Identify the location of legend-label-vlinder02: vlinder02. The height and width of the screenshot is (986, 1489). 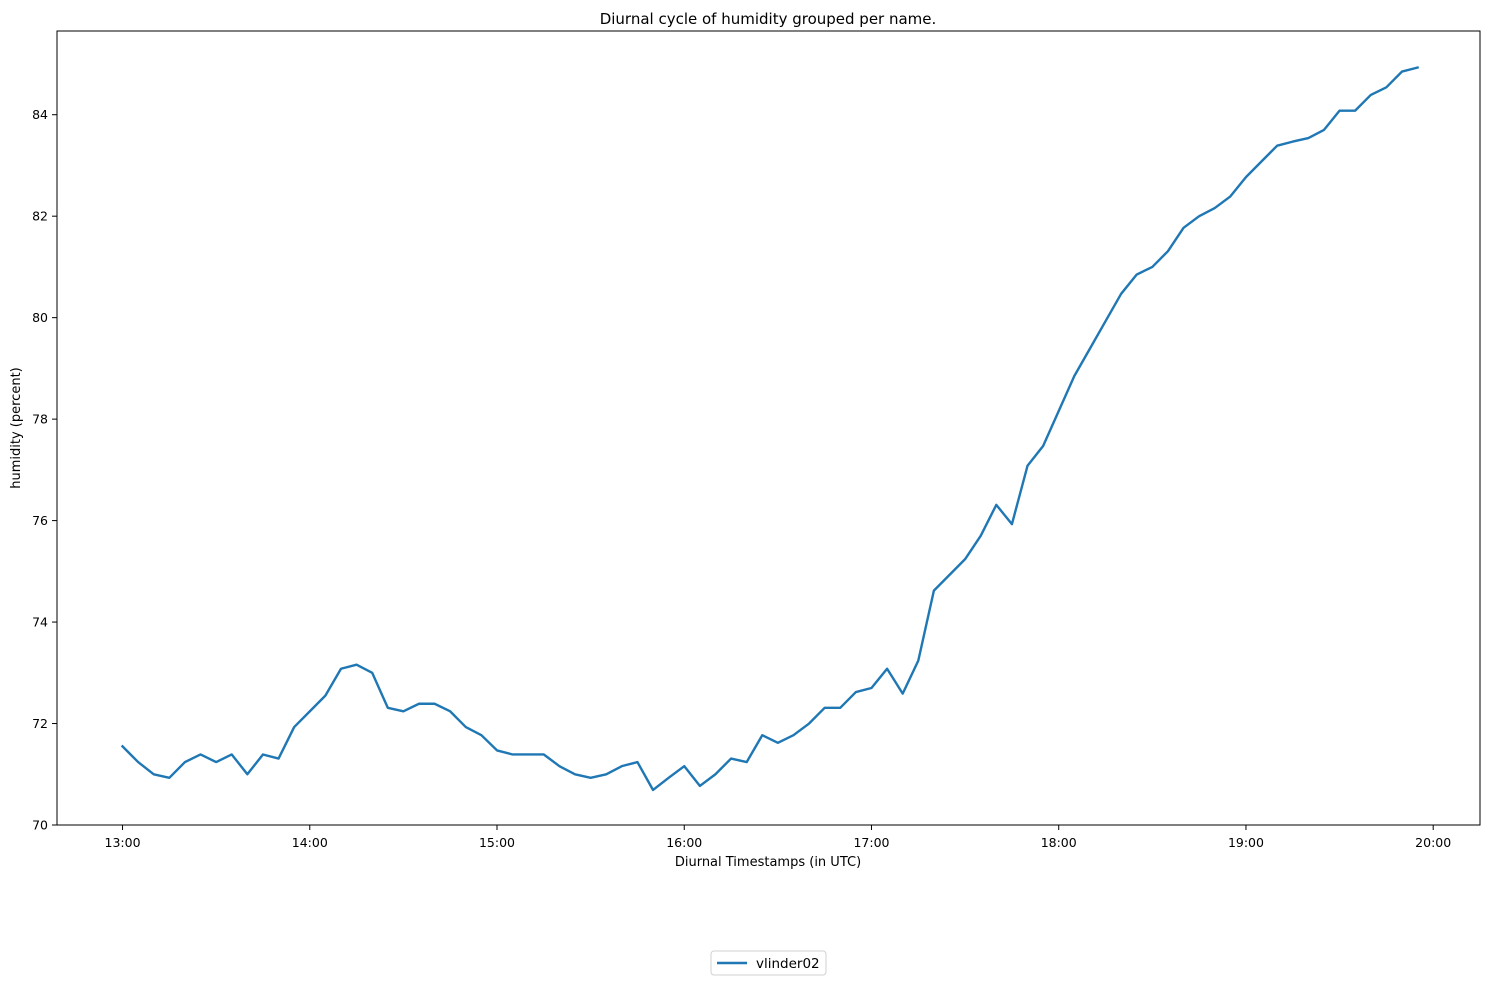
(788, 964).